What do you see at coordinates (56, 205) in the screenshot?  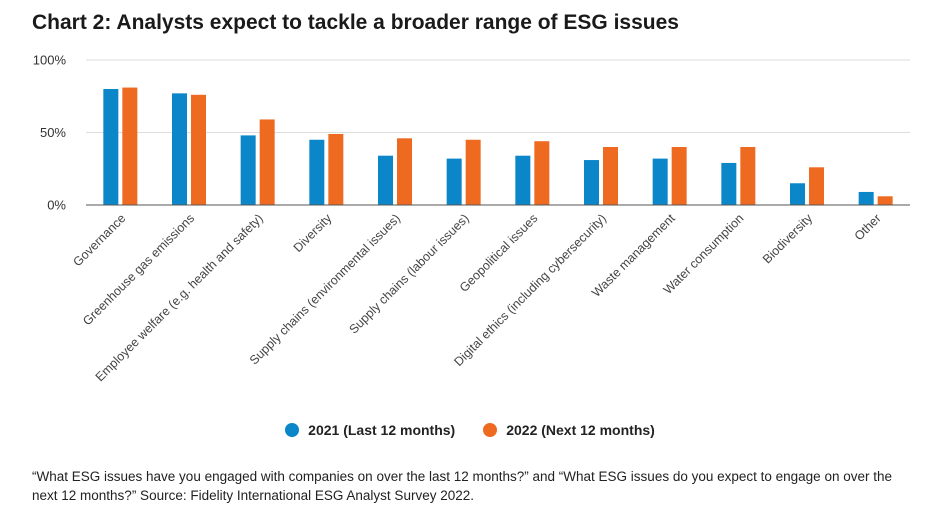 I see `y-tick-label: 0%` at bounding box center [56, 205].